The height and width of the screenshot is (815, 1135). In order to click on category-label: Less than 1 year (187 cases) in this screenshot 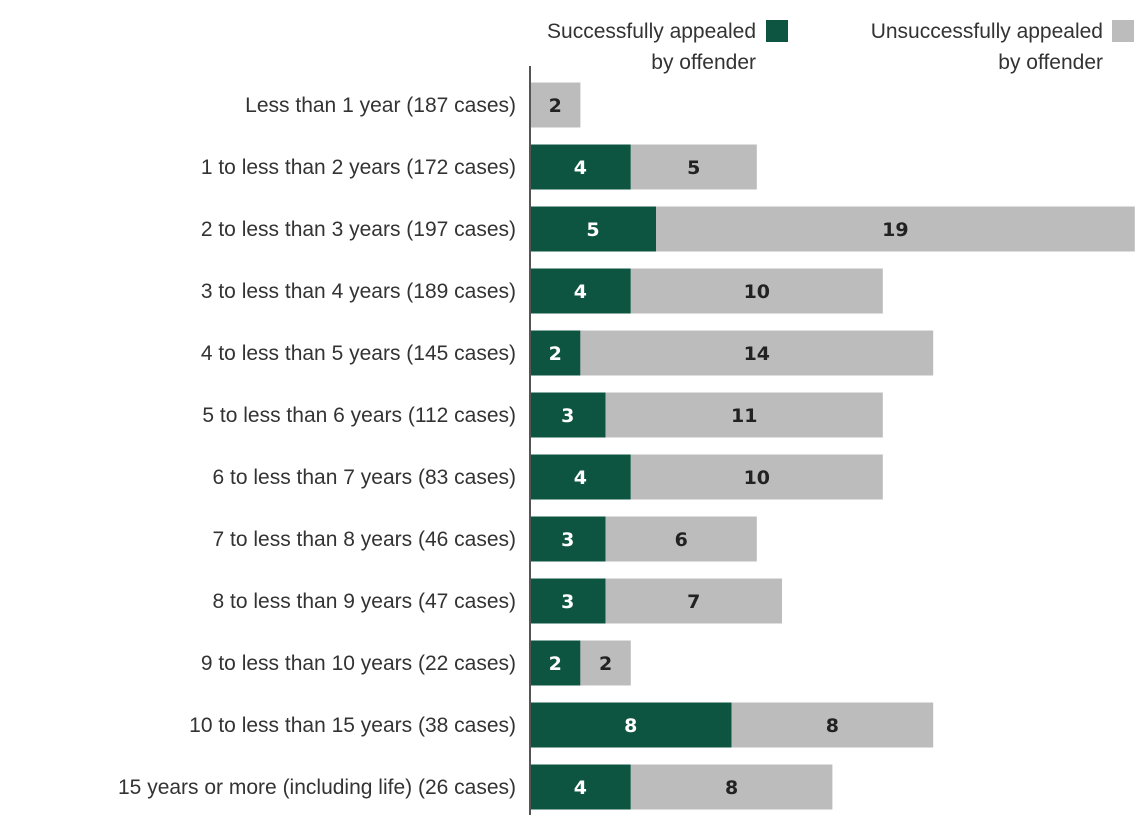, I will do `click(380, 105)`.